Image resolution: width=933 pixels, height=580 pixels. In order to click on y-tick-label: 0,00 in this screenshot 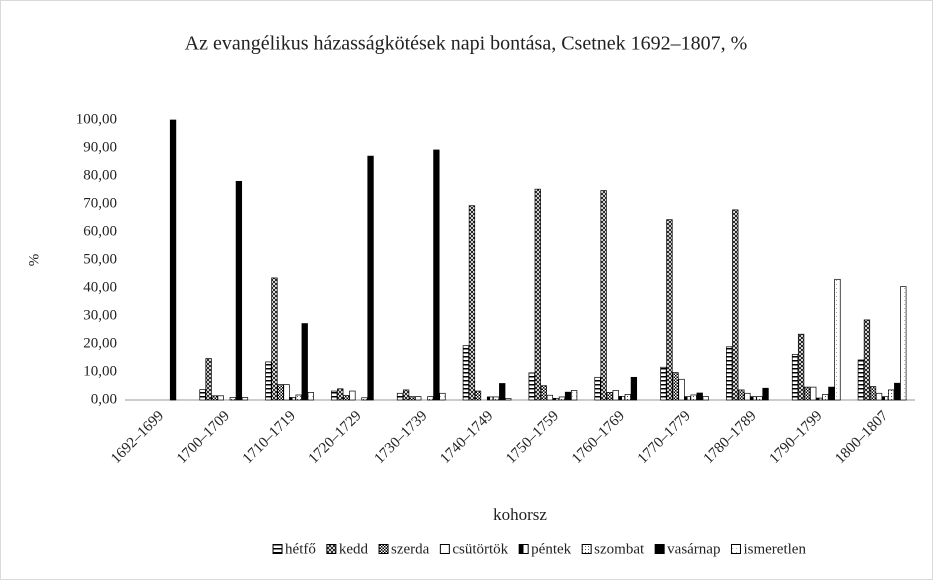, I will do `click(104, 399)`.